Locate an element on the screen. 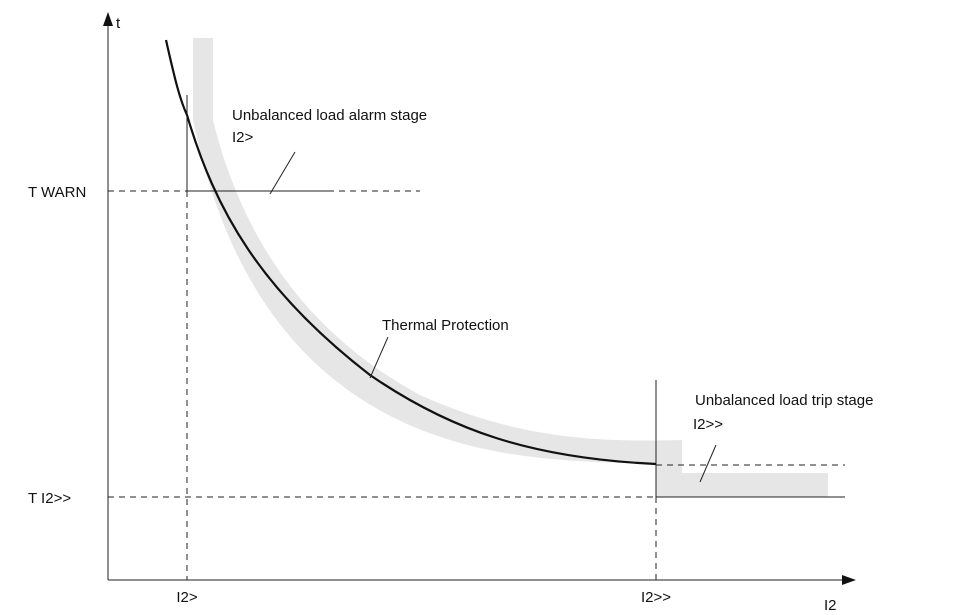 The image size is (954, 615). x-mark-label: I2>> is located at coordinates (656, 597).